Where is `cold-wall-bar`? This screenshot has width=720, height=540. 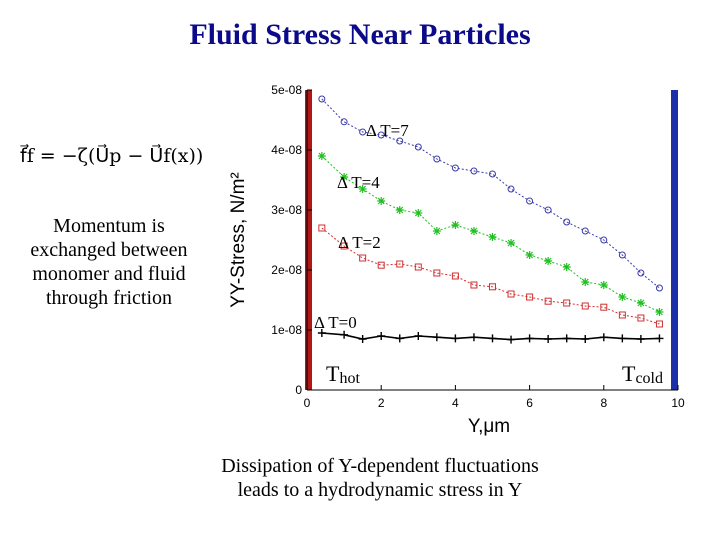 cold-wall-bar is located at coordinates (674, 240).